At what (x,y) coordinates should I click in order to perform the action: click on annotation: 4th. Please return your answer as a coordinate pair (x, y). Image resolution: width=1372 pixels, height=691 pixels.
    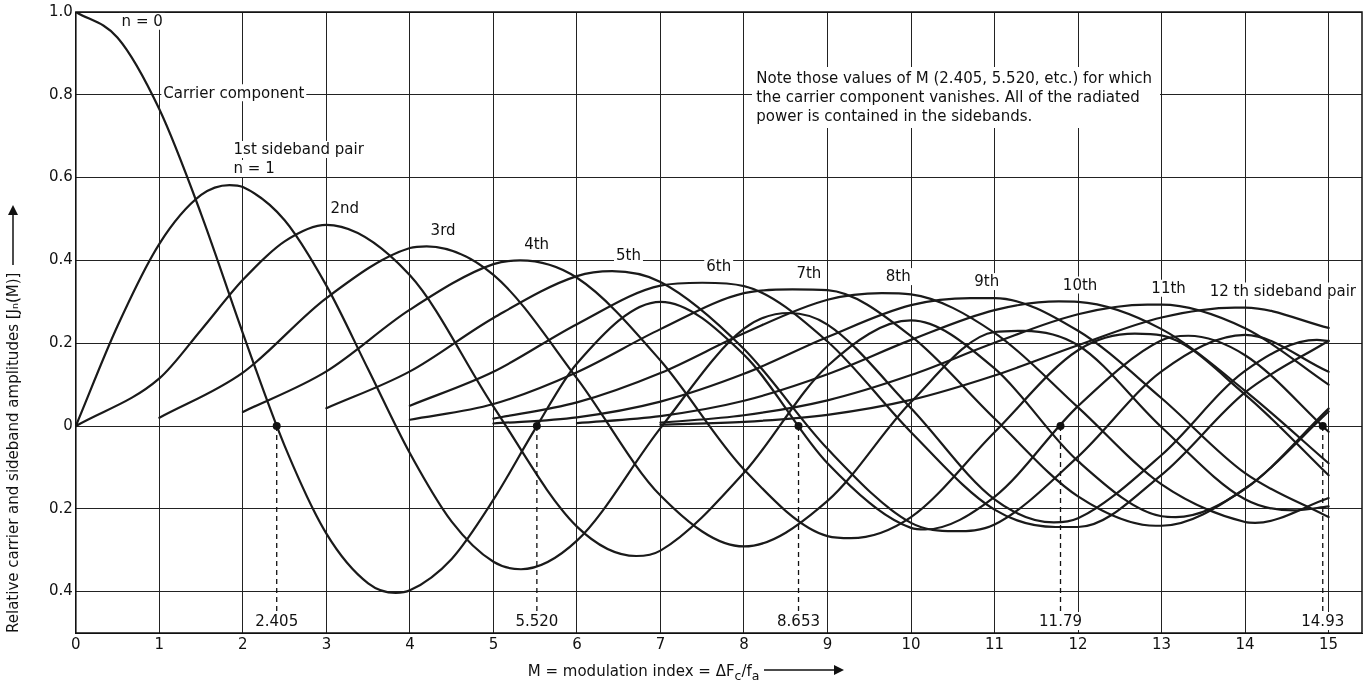
    Looking at the image, I should click on (537, 243).